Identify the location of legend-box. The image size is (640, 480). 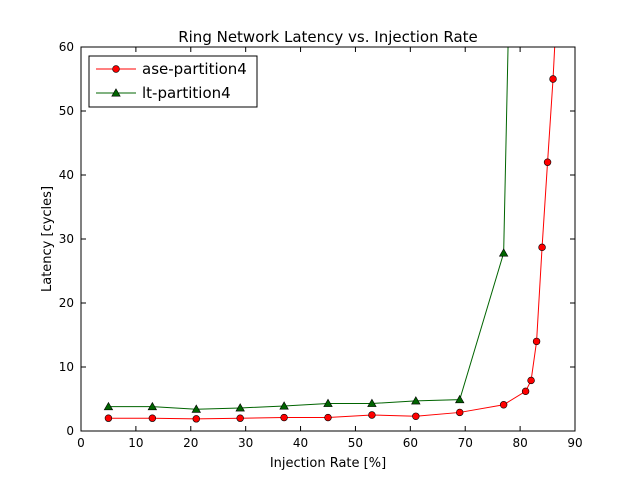
(173, 81).